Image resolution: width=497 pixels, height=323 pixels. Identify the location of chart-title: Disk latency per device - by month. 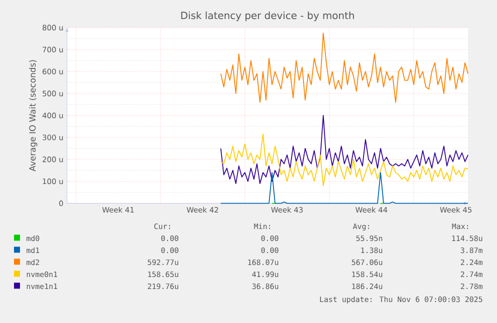
(267, 16).